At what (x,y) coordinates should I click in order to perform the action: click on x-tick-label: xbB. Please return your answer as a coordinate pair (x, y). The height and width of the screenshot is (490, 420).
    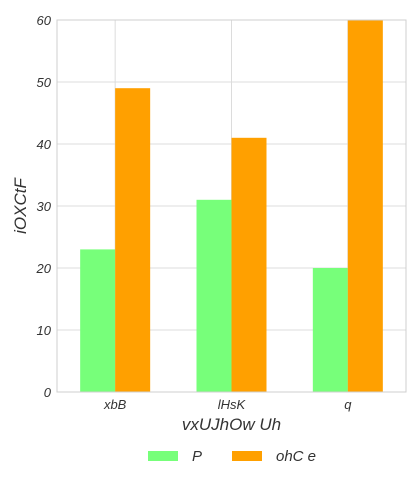
    Looking at the image, I should click on (115, 404).